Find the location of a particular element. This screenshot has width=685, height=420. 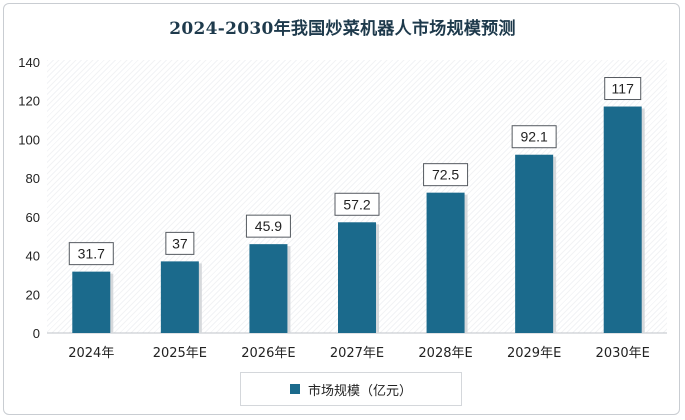

y-tick-label: 140 is located at coordinates (29, 62).